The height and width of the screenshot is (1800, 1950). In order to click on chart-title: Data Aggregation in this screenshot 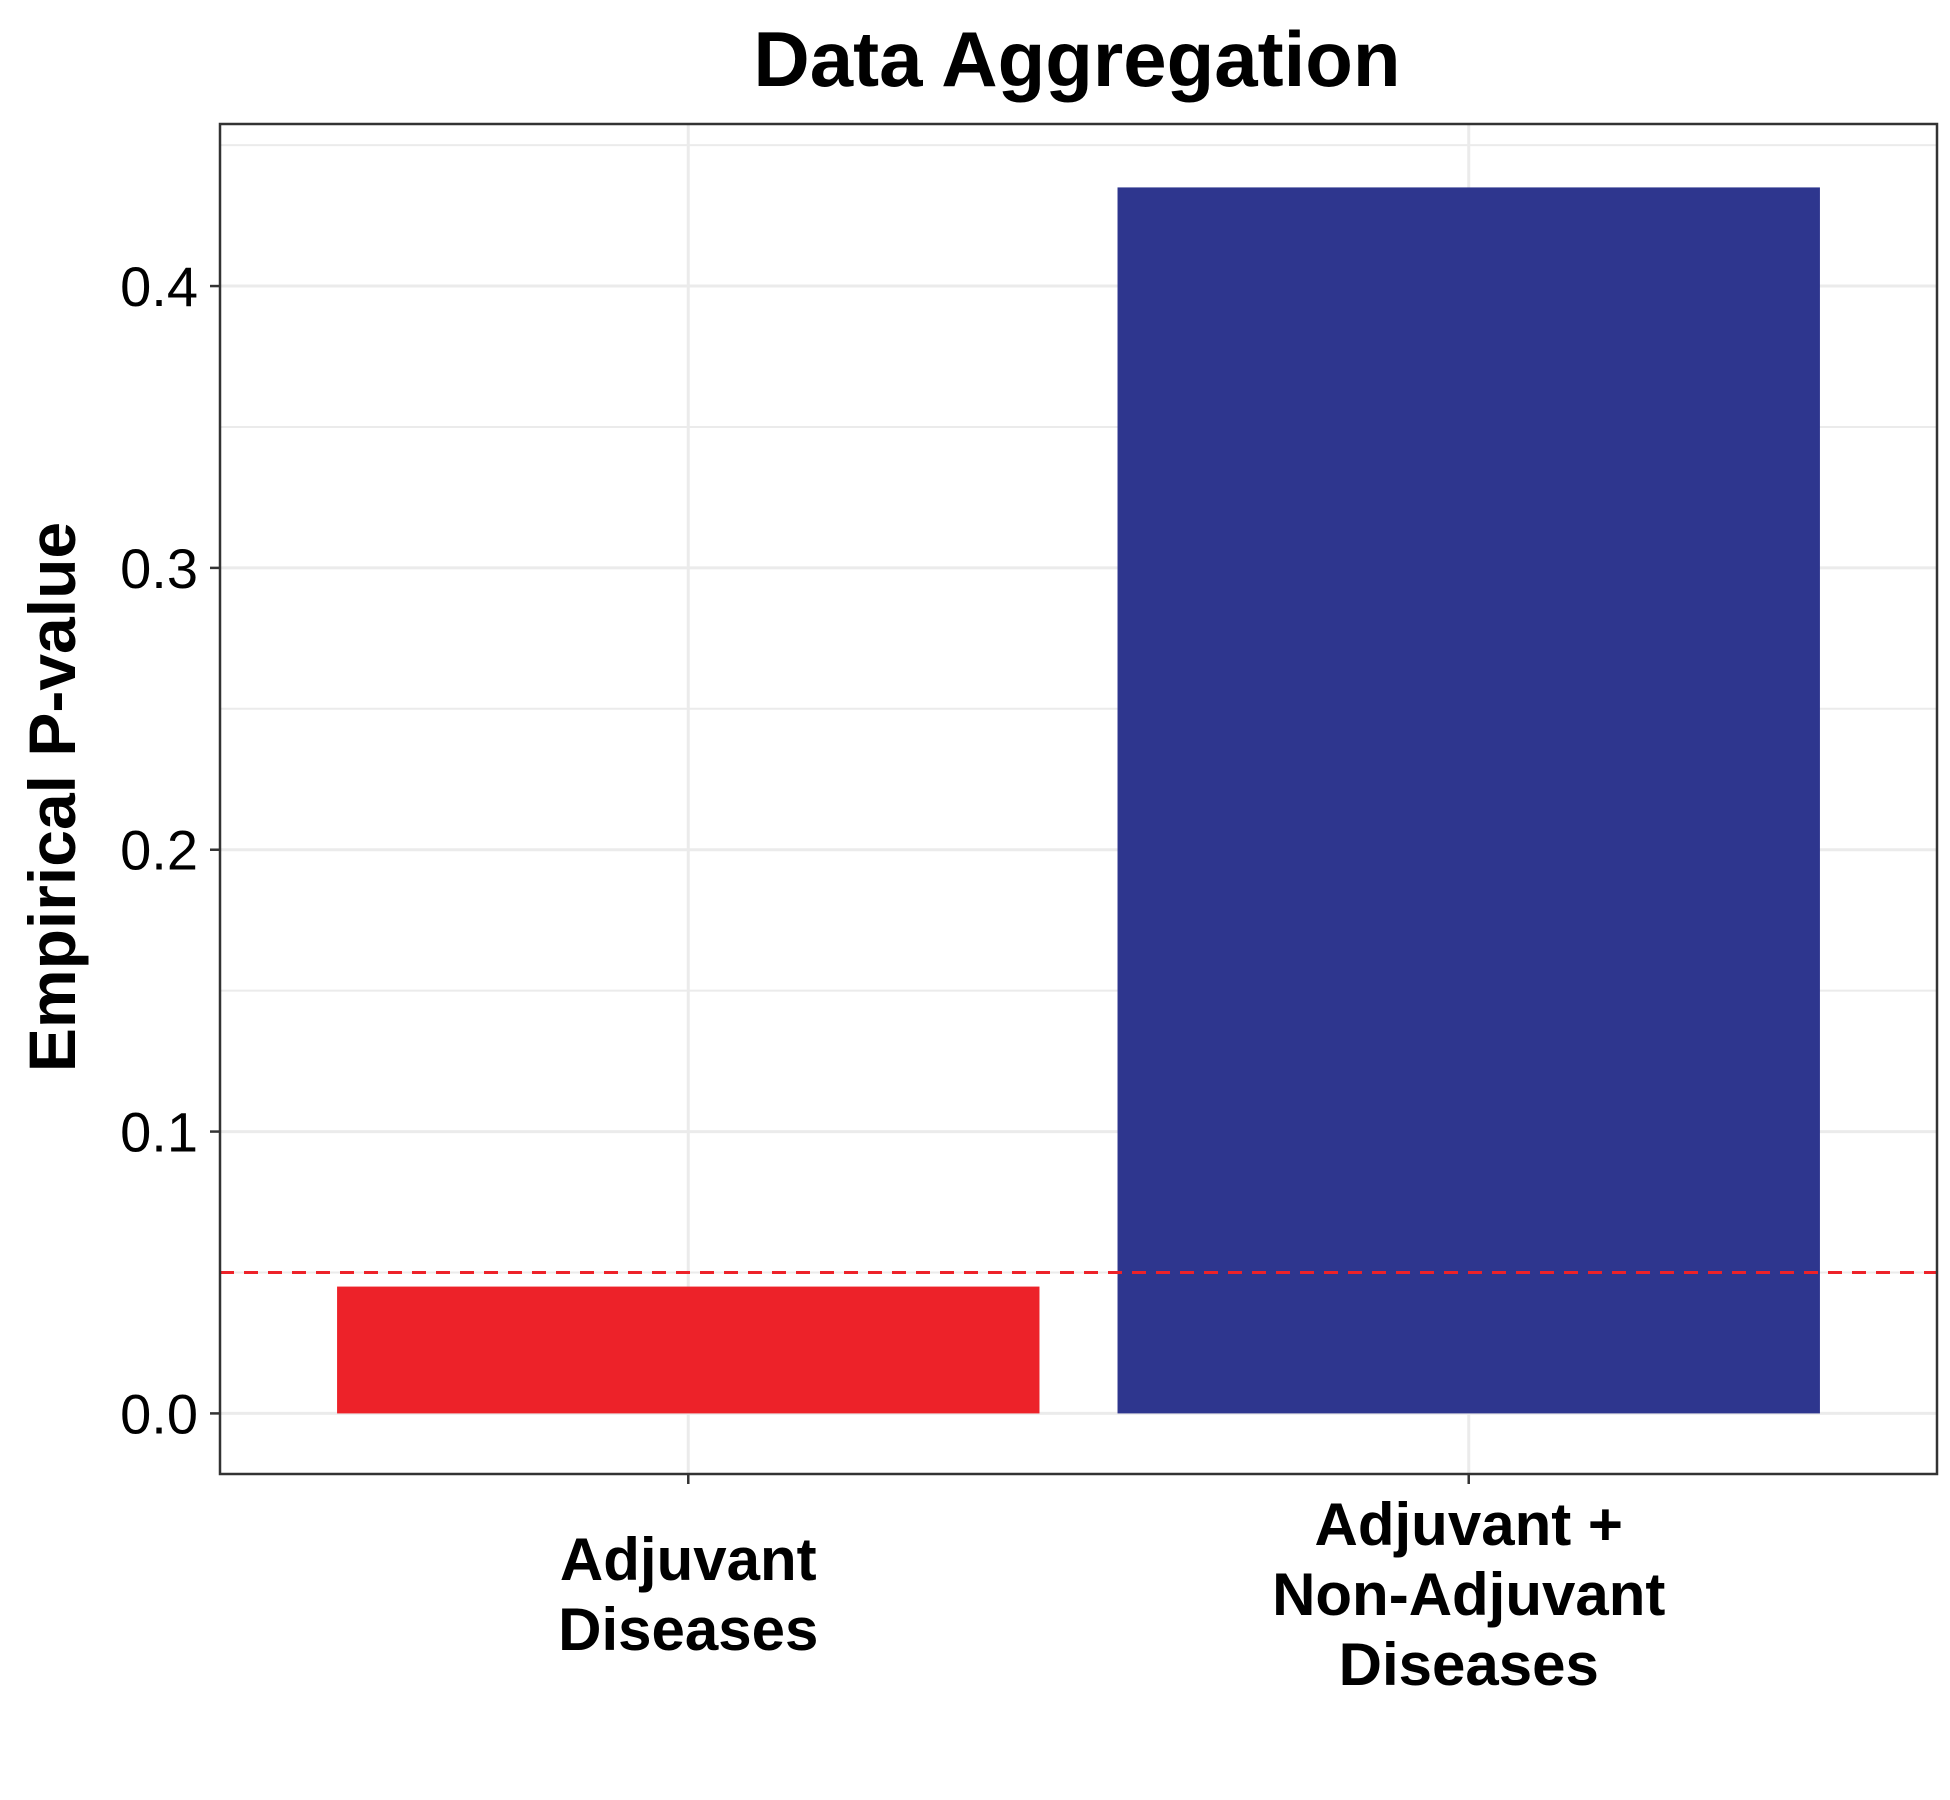, I will do `click(1076, 59)`.